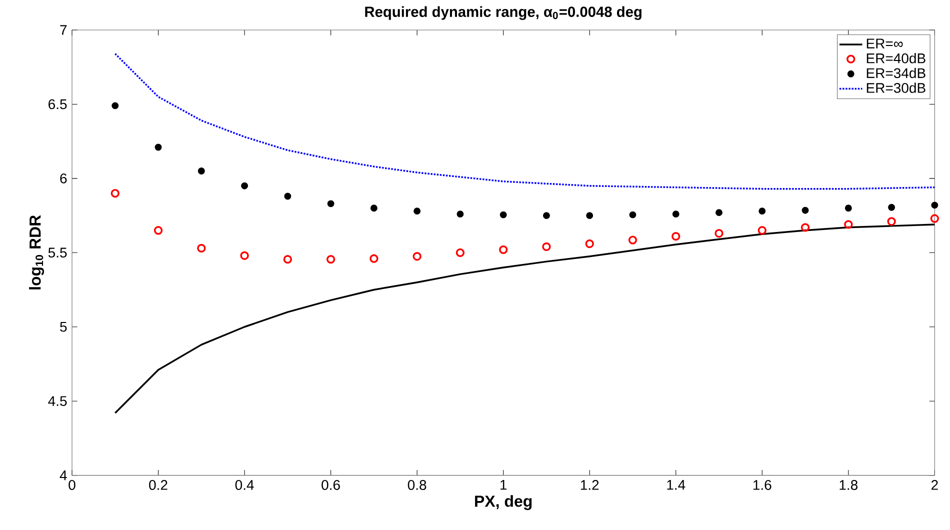  Describe the element at coordinates (762, 485) in the screenshot. I see `x-tick-label: 1.6` at that location.